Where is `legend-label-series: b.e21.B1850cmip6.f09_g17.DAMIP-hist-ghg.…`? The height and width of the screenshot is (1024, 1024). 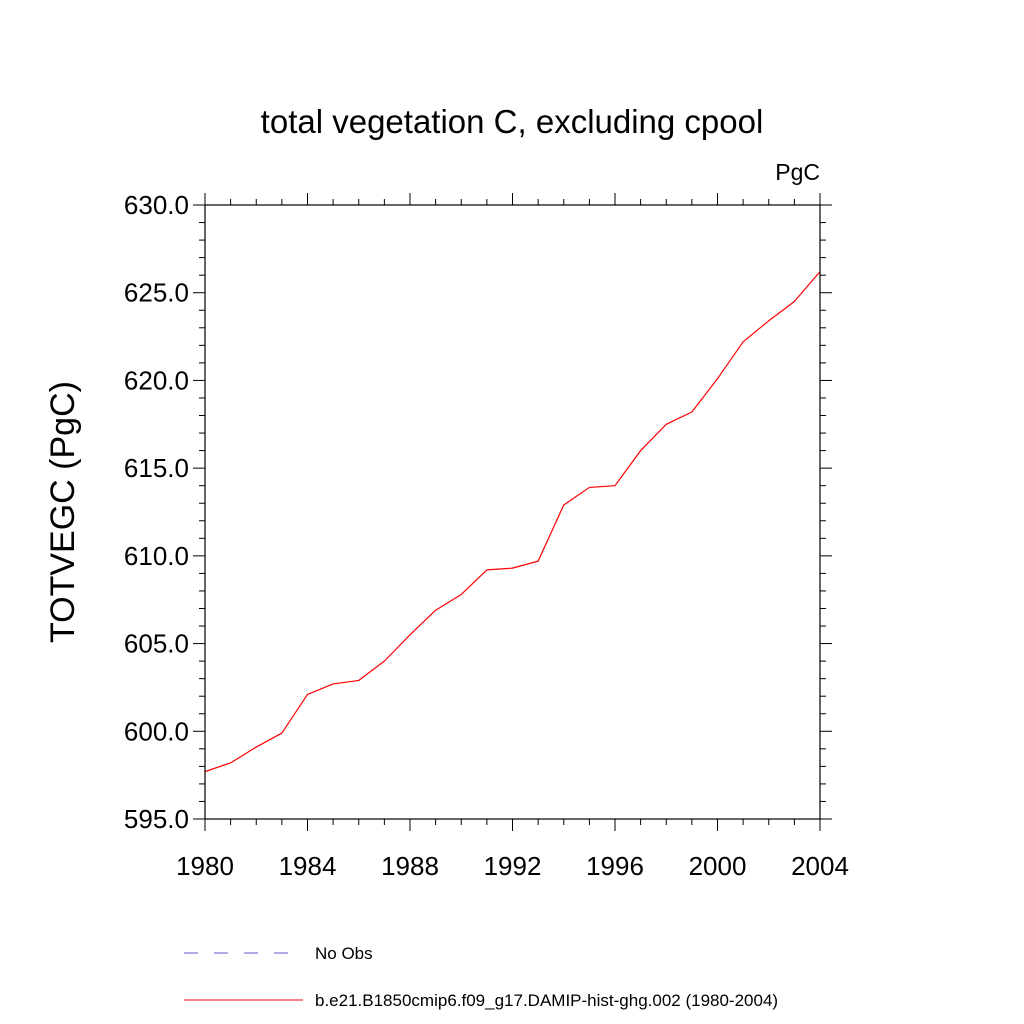 legend-label-series: b.e21.B1850cmip6.f09_g17.DAMIP-hist-ghg.… is located at coordinates (546, 1000).